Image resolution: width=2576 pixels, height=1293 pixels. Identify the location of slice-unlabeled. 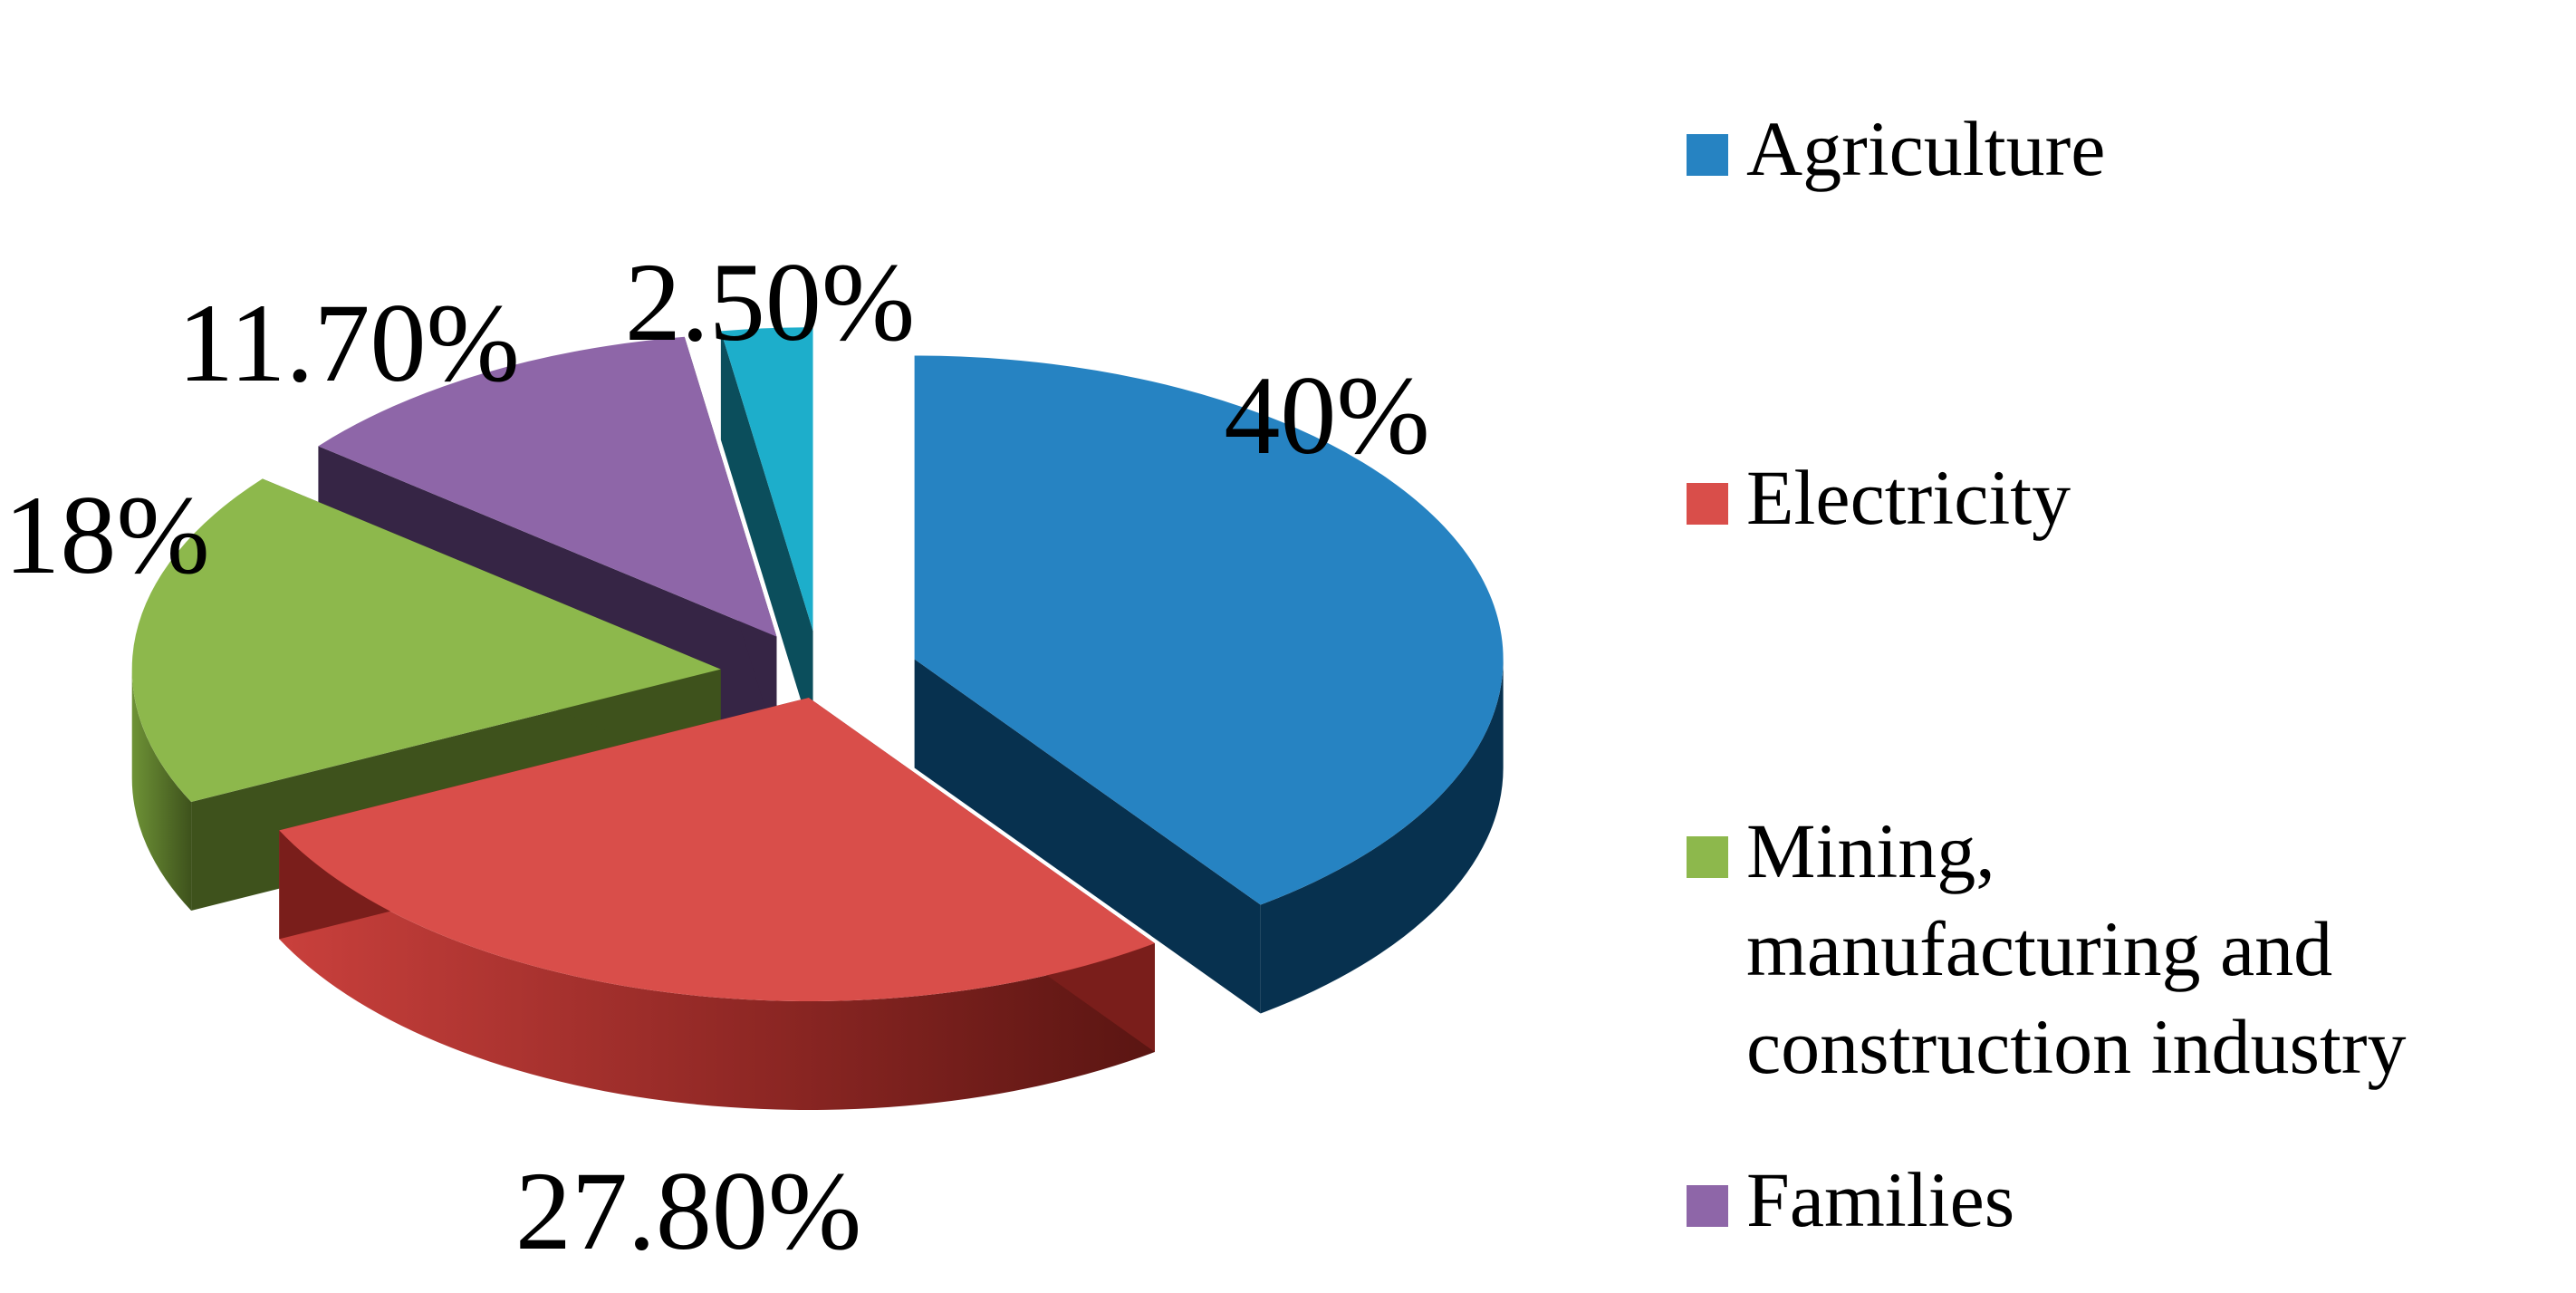
(766, 533).